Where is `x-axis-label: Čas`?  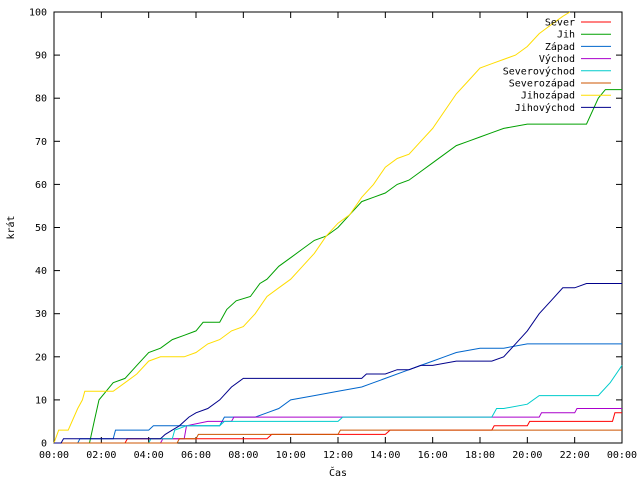 x-axis-label: Čas is located at coordinates (338, 472).